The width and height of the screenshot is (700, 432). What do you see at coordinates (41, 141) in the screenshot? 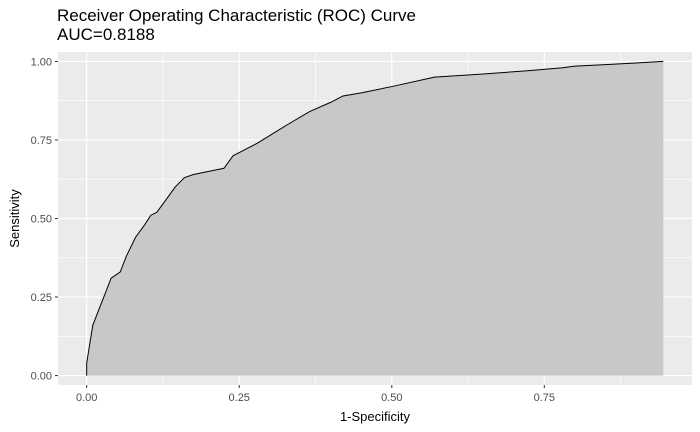
I see `y-tick-label: 0.75` at bounding box center [41, 141].